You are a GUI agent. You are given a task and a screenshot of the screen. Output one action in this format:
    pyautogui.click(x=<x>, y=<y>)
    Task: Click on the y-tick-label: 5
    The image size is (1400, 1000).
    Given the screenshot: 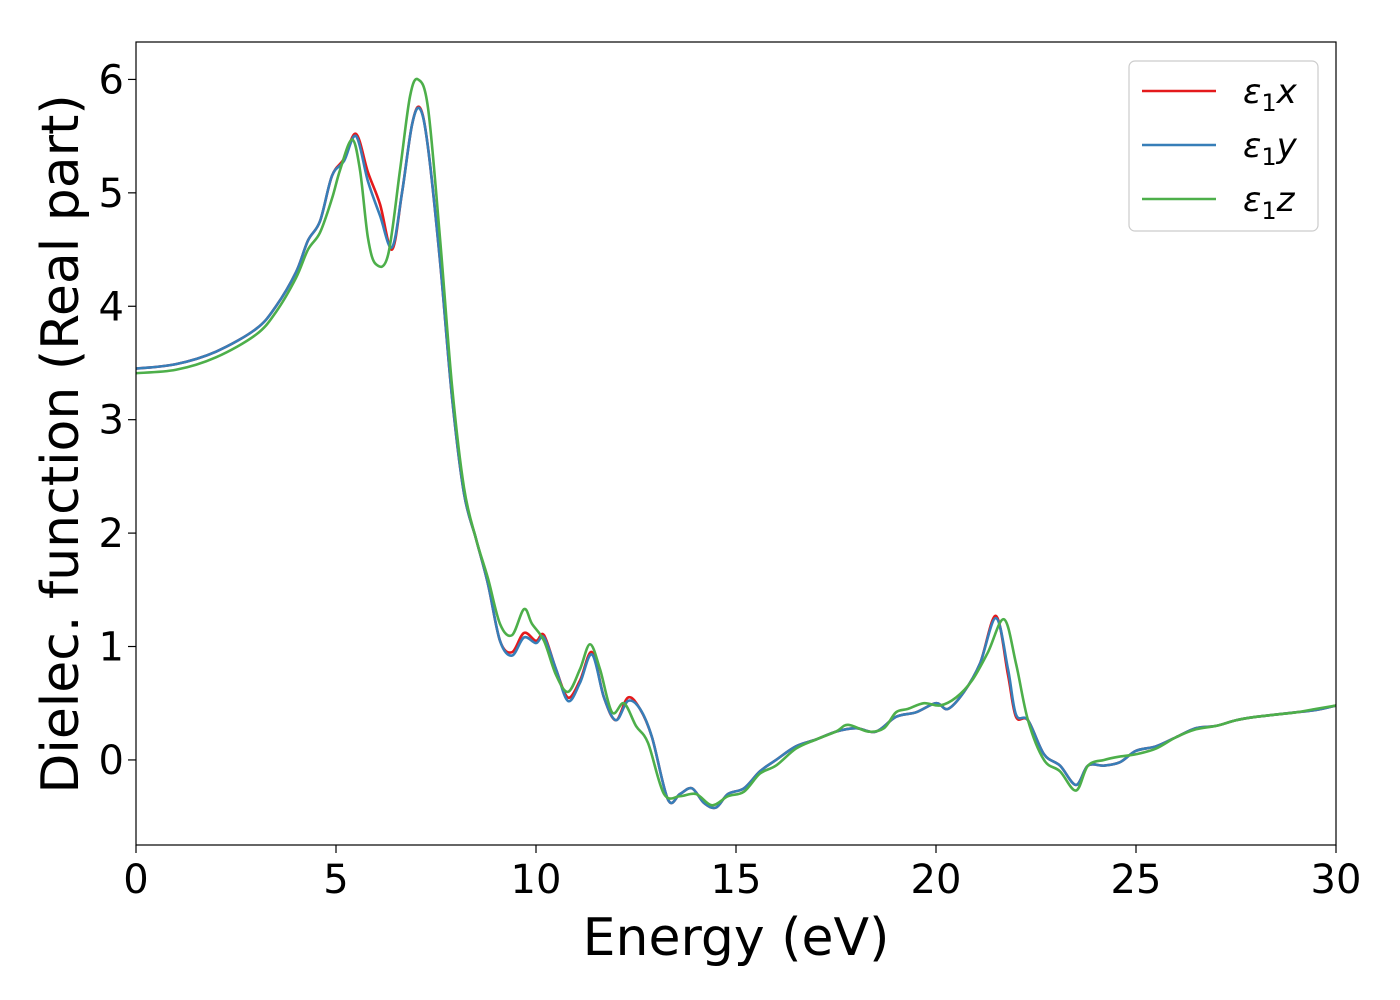 What is the action you would take?
    pyautogui.click(x=111, y=194)
    